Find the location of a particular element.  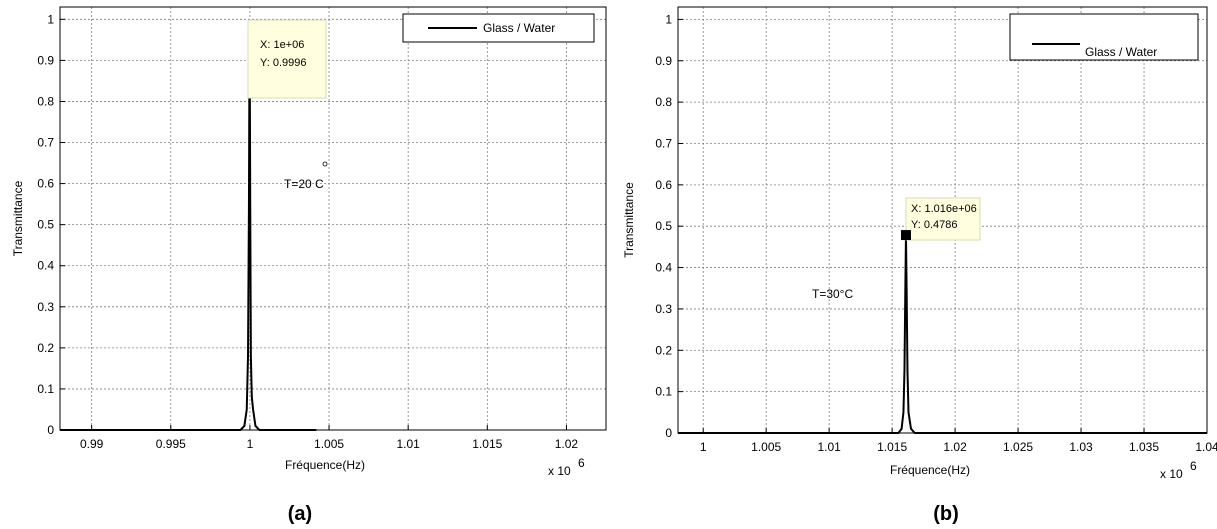

x-tick-label: 0.995 is located at coordinates (171, 444).